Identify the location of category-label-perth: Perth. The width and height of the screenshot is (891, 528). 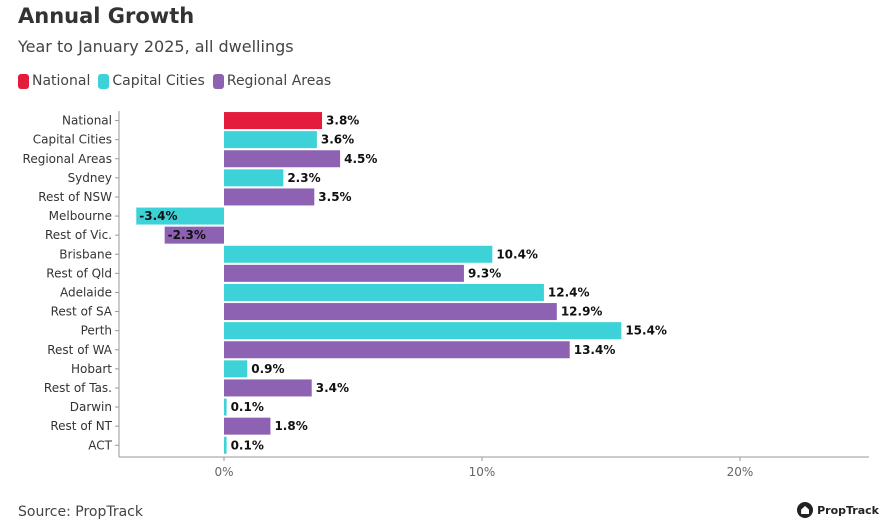
(96, 331).